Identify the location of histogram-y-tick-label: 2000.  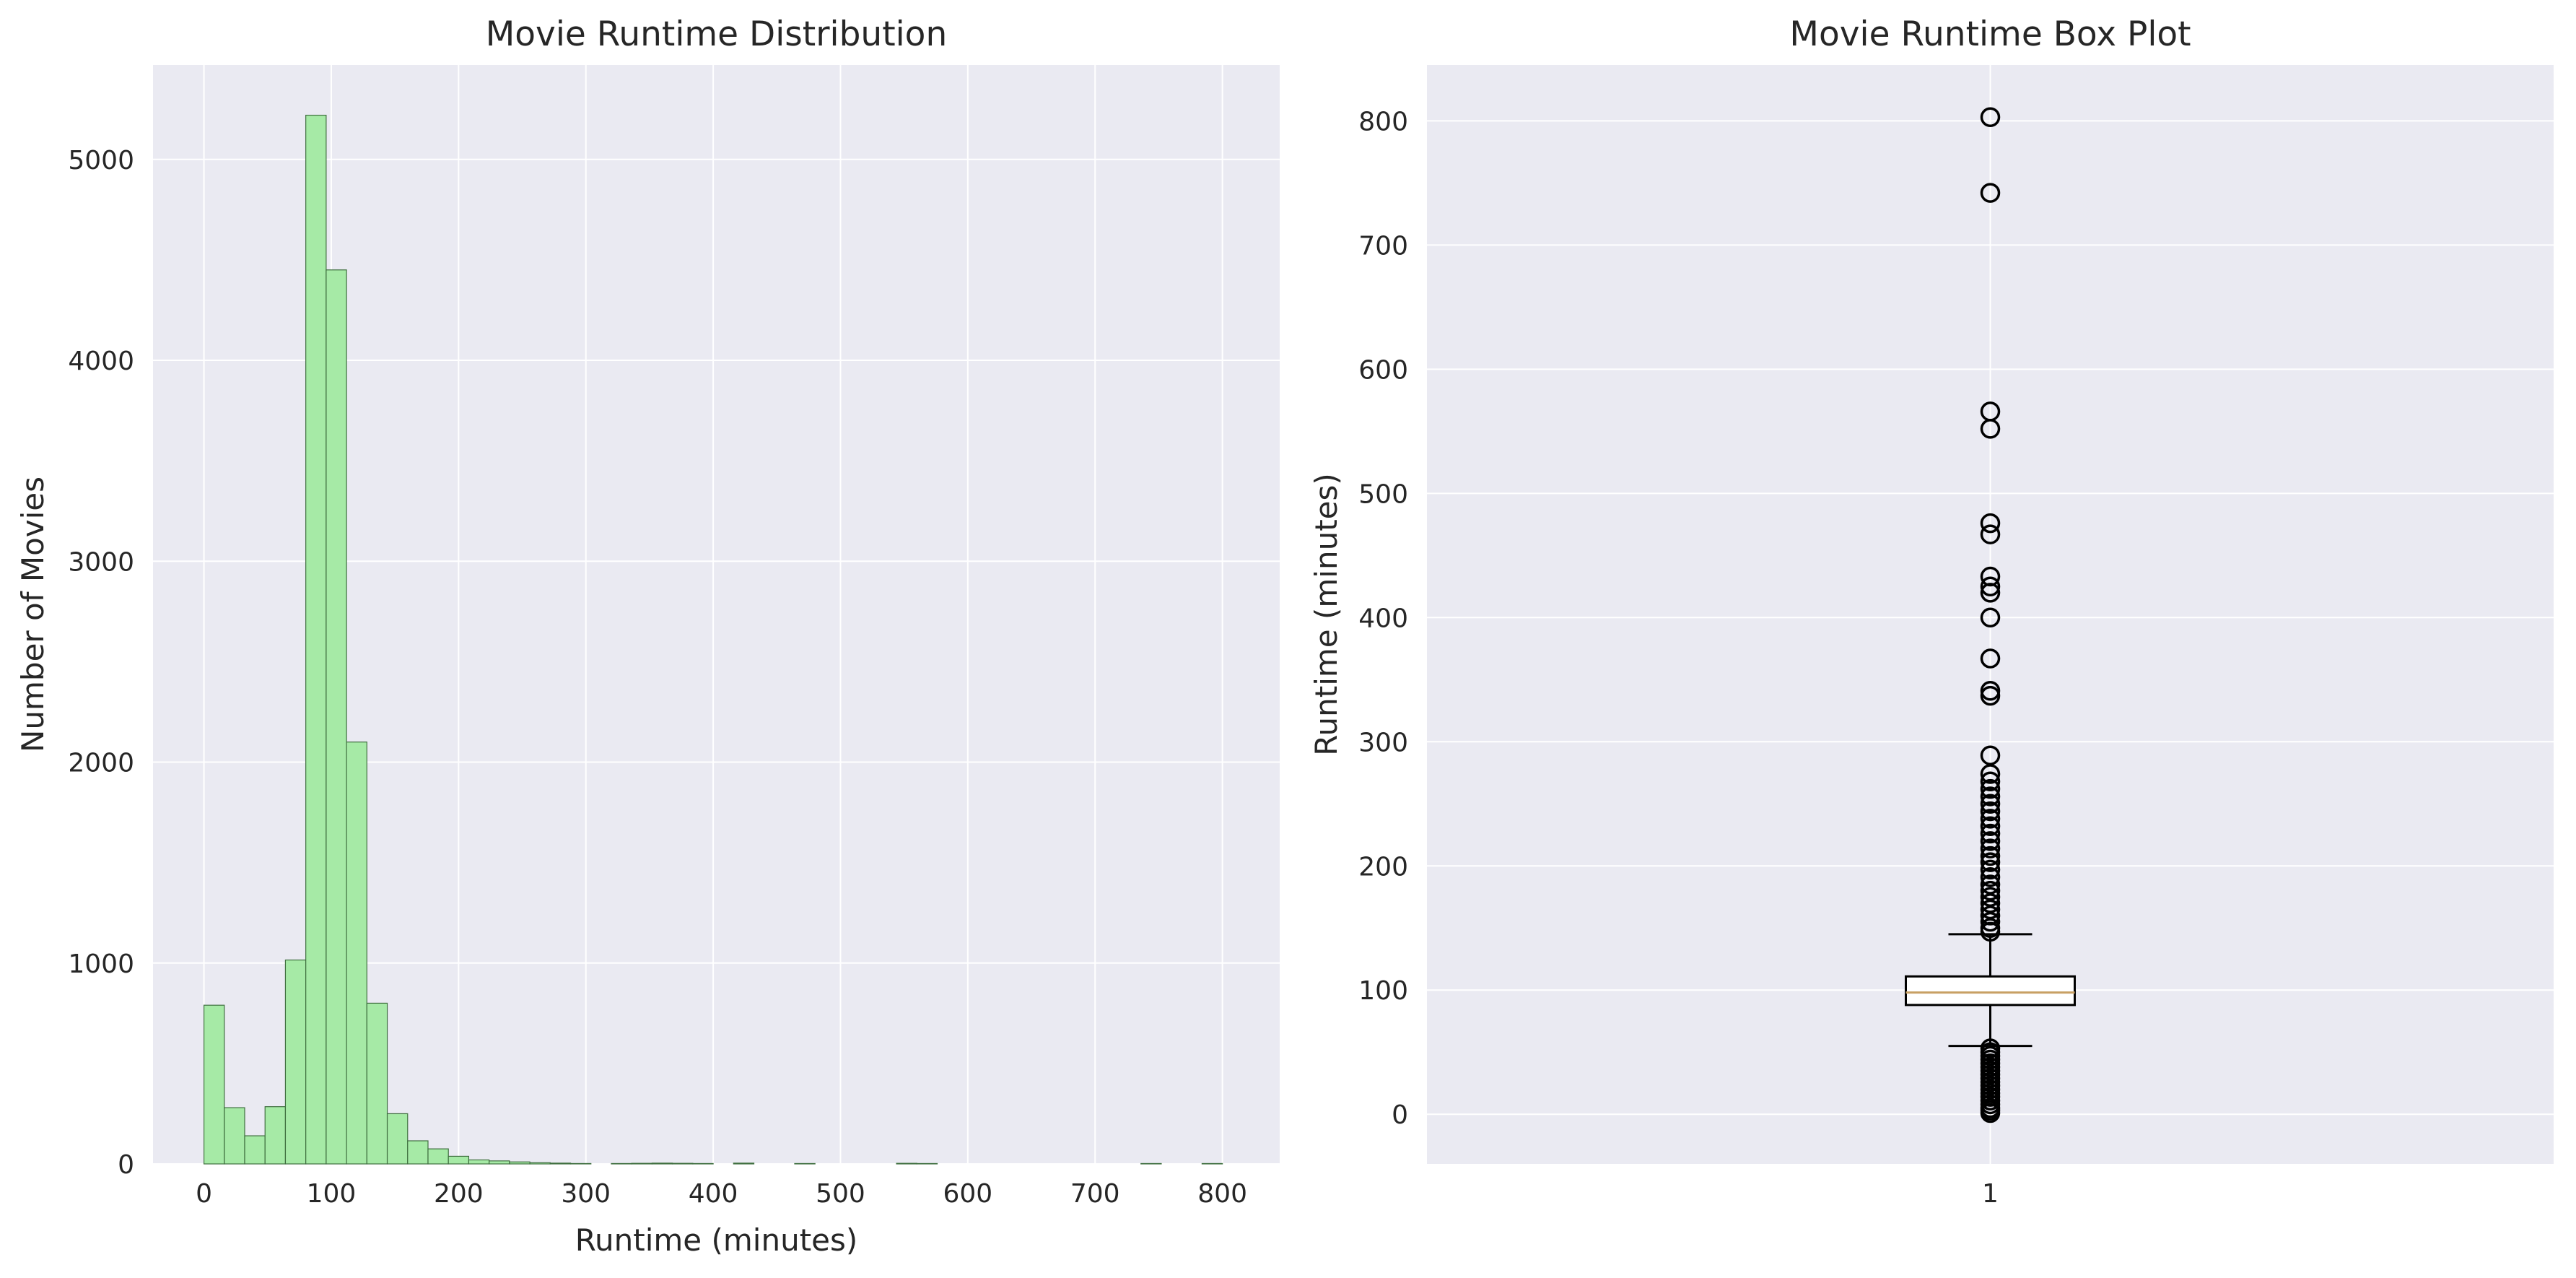
(101, 764).